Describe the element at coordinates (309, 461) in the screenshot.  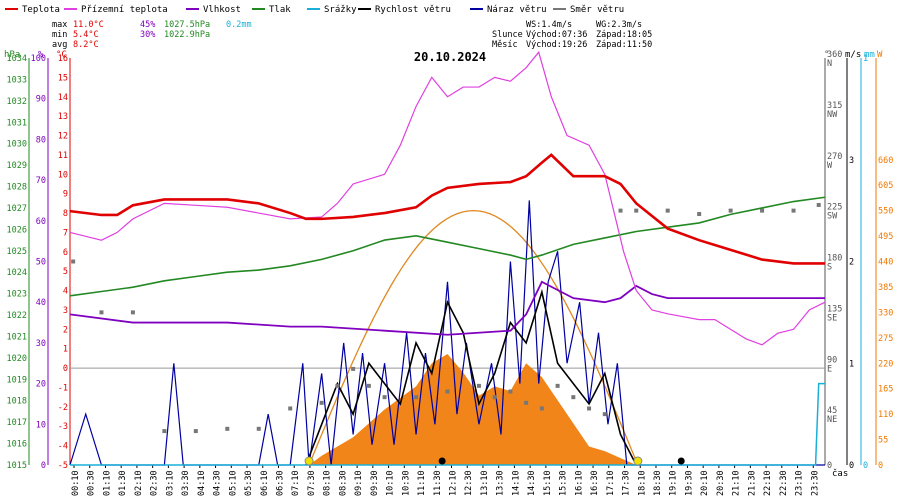
I see `sunrise-marker` at that location.